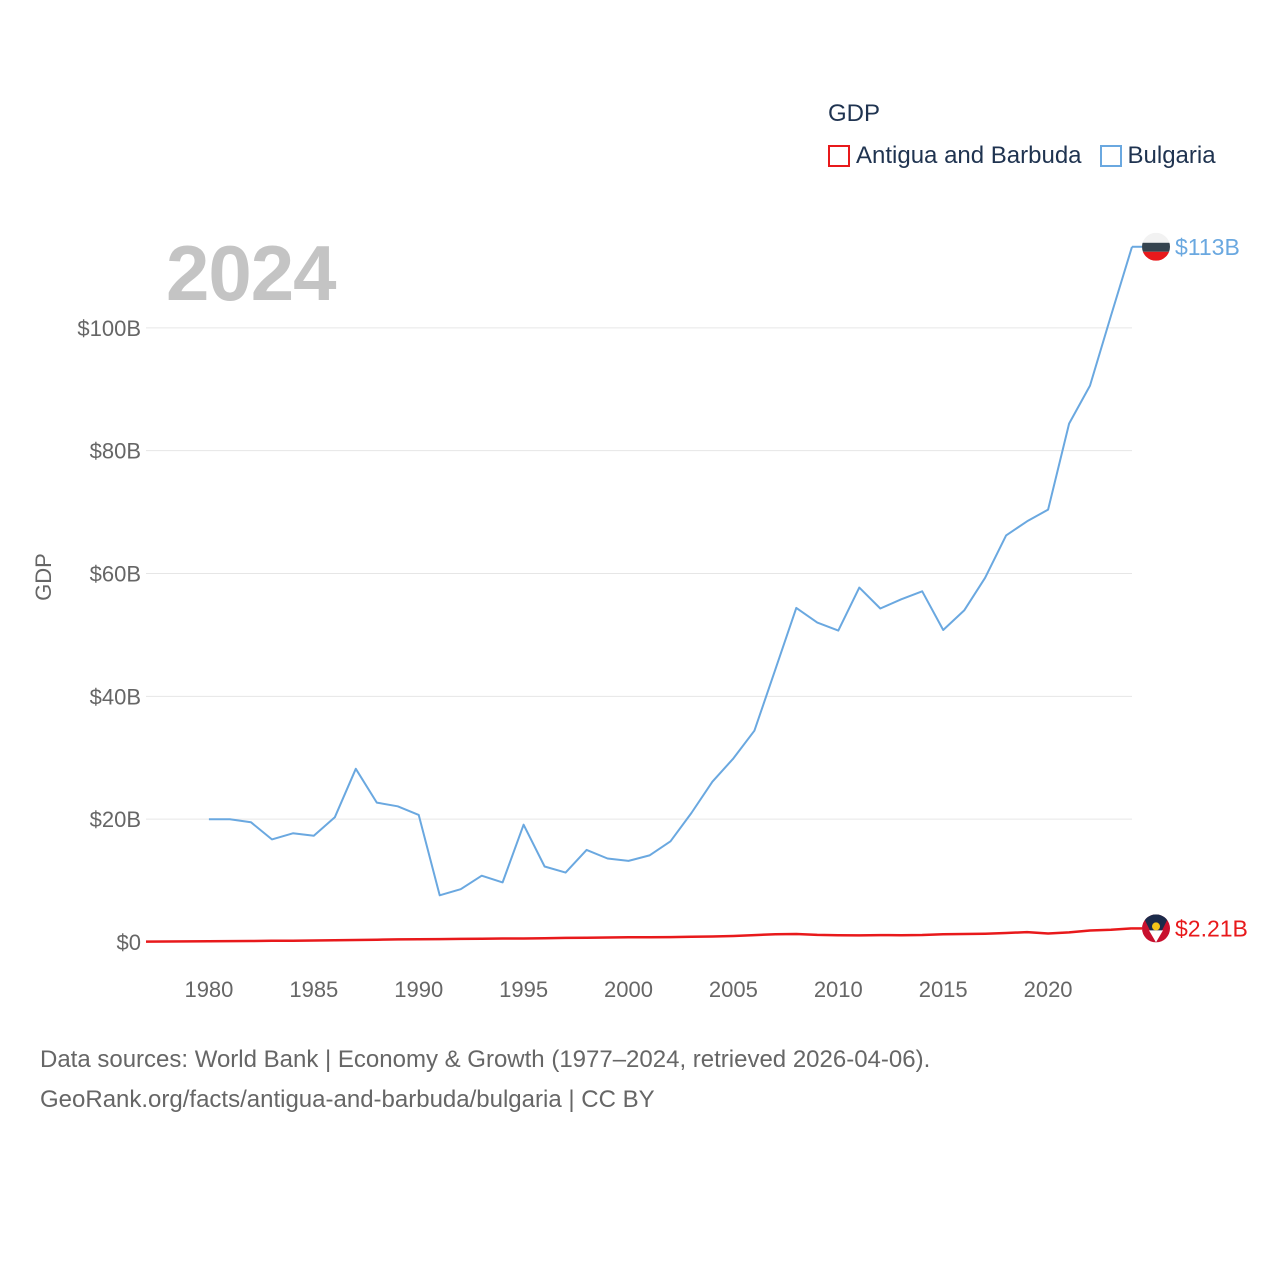  I want to click on legend-swatch-antigua, so click(839, 156).